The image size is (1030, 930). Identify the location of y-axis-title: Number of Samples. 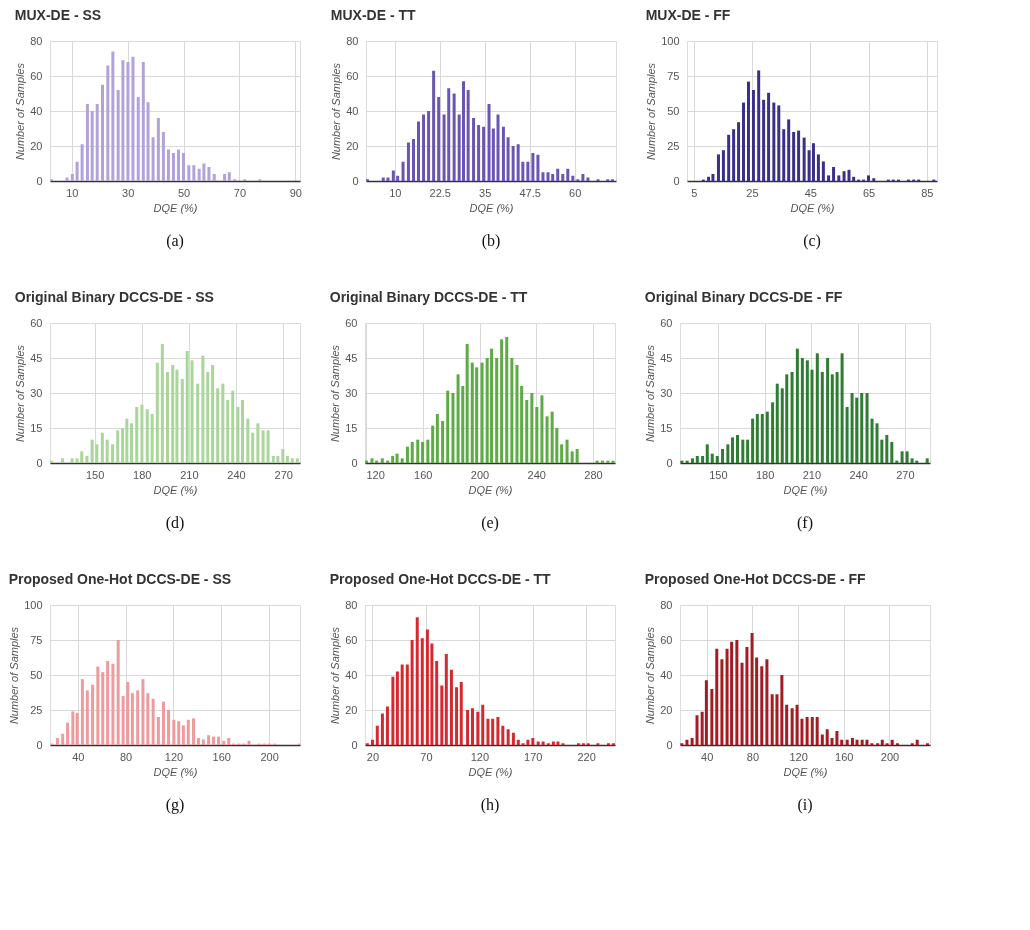
(20, 393).